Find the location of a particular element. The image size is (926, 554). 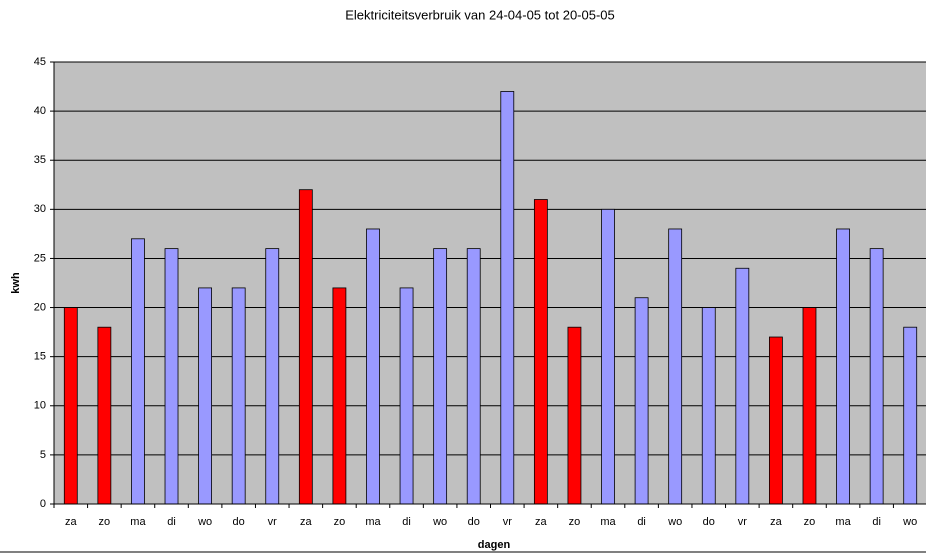

y-tick-label: 15 is located at coordinates (40, 357).